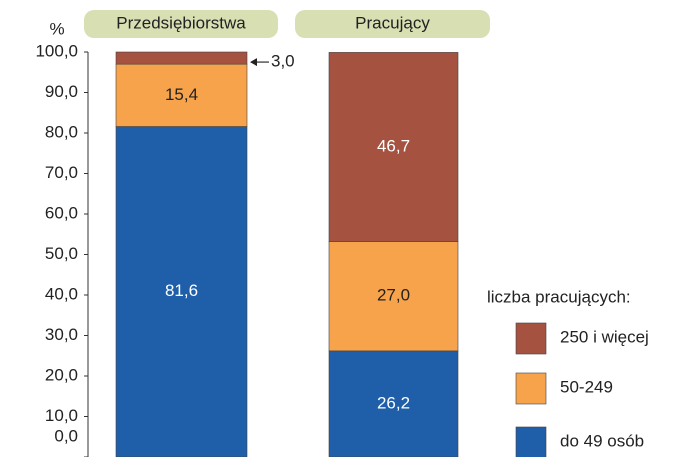  Describe the element at coordinates (253, 62) in the screenshot. I see `label-arrowhead` at that location.